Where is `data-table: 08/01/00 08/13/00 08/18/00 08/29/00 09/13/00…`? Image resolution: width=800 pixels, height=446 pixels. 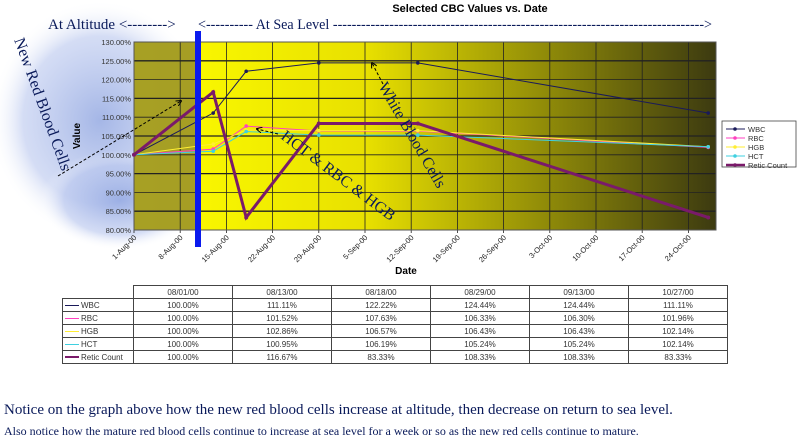
data-table: 08/01/00 08/13/00 08/18/00 08/29/00 09/13/00… is located at coordinates (395, 324).